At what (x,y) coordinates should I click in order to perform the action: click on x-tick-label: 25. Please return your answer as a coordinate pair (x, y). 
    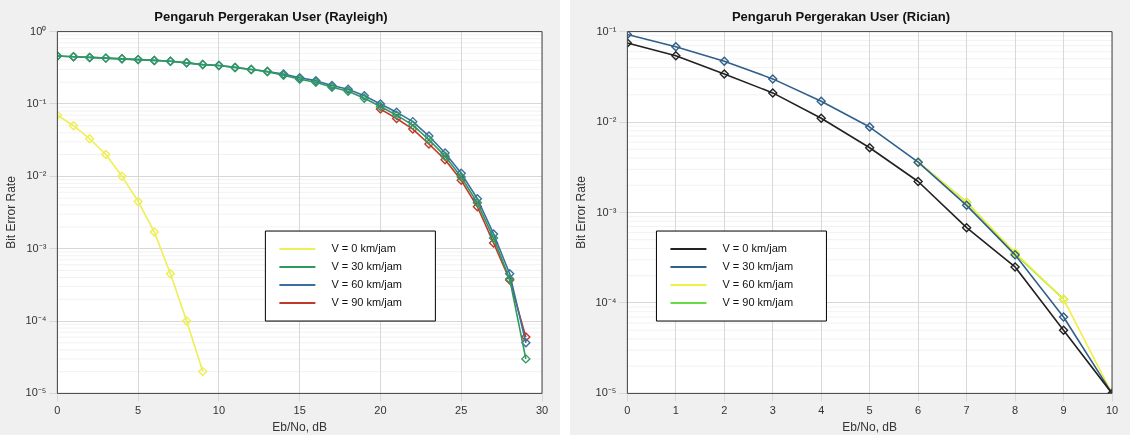
    Looking at the image, I should click on (461, 410).